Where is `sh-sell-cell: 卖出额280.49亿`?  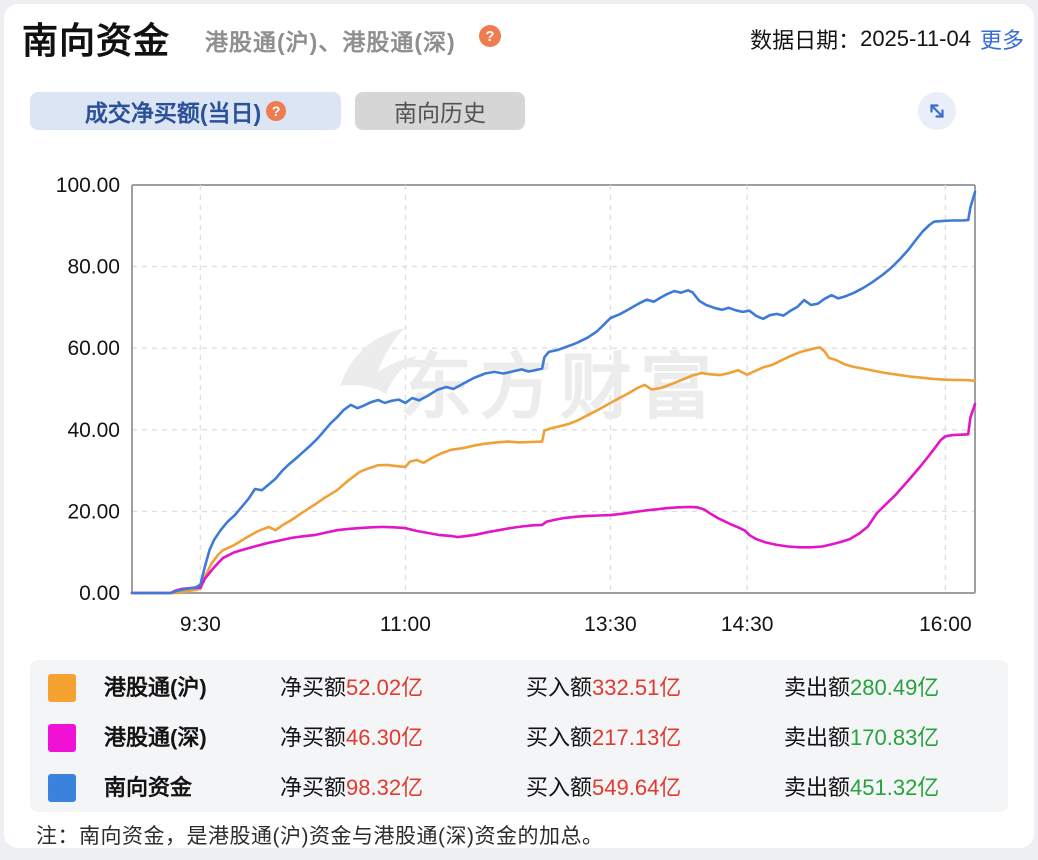
sh-sell-cell: 卖出额280.49亿 is located at coordinates (862, 687).